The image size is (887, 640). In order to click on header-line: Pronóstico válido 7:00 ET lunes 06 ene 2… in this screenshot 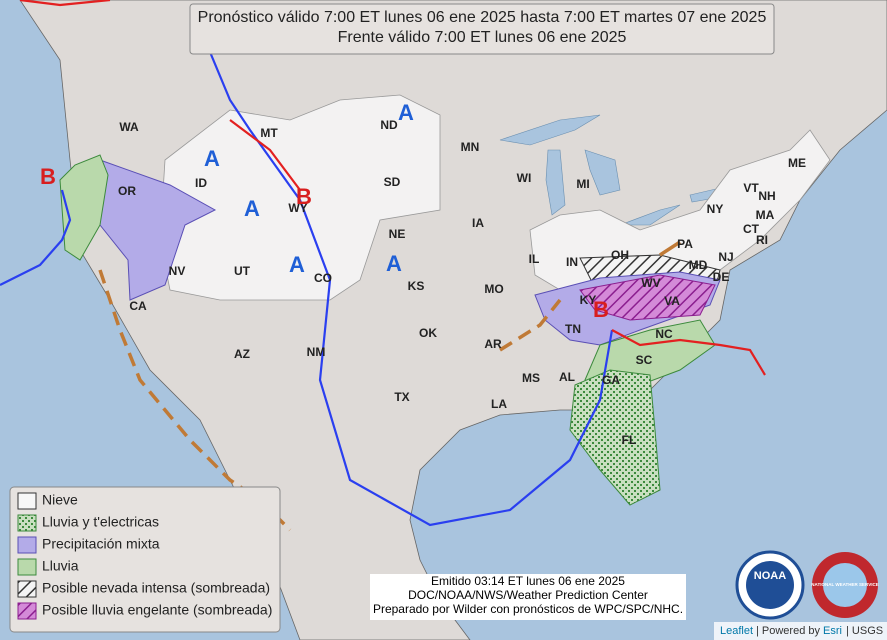, I will do `click(482, 17)`.